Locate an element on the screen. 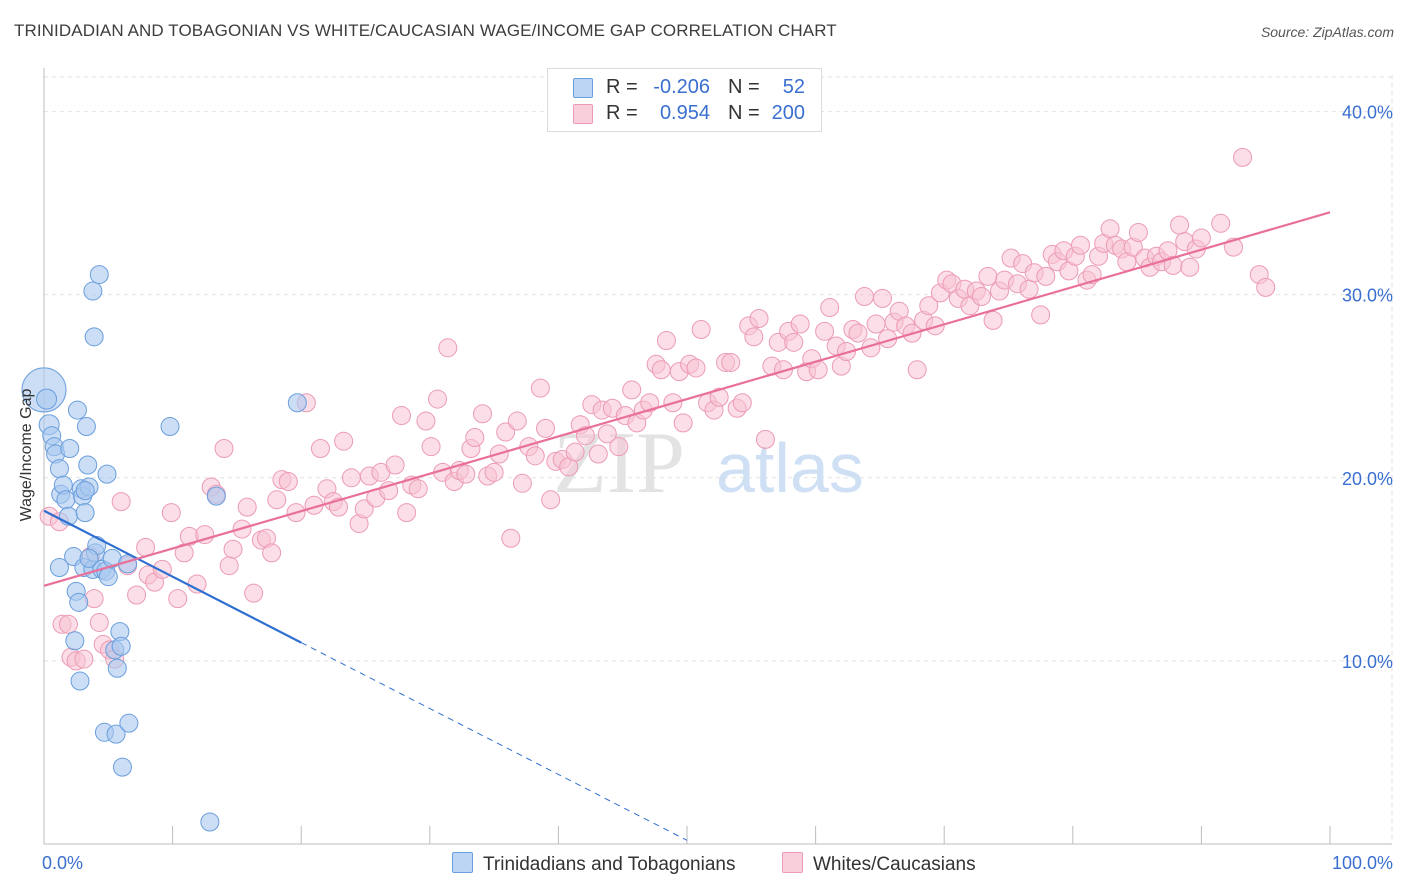  y-tick-label: 30.0% is located at coordinates (1367, 296).